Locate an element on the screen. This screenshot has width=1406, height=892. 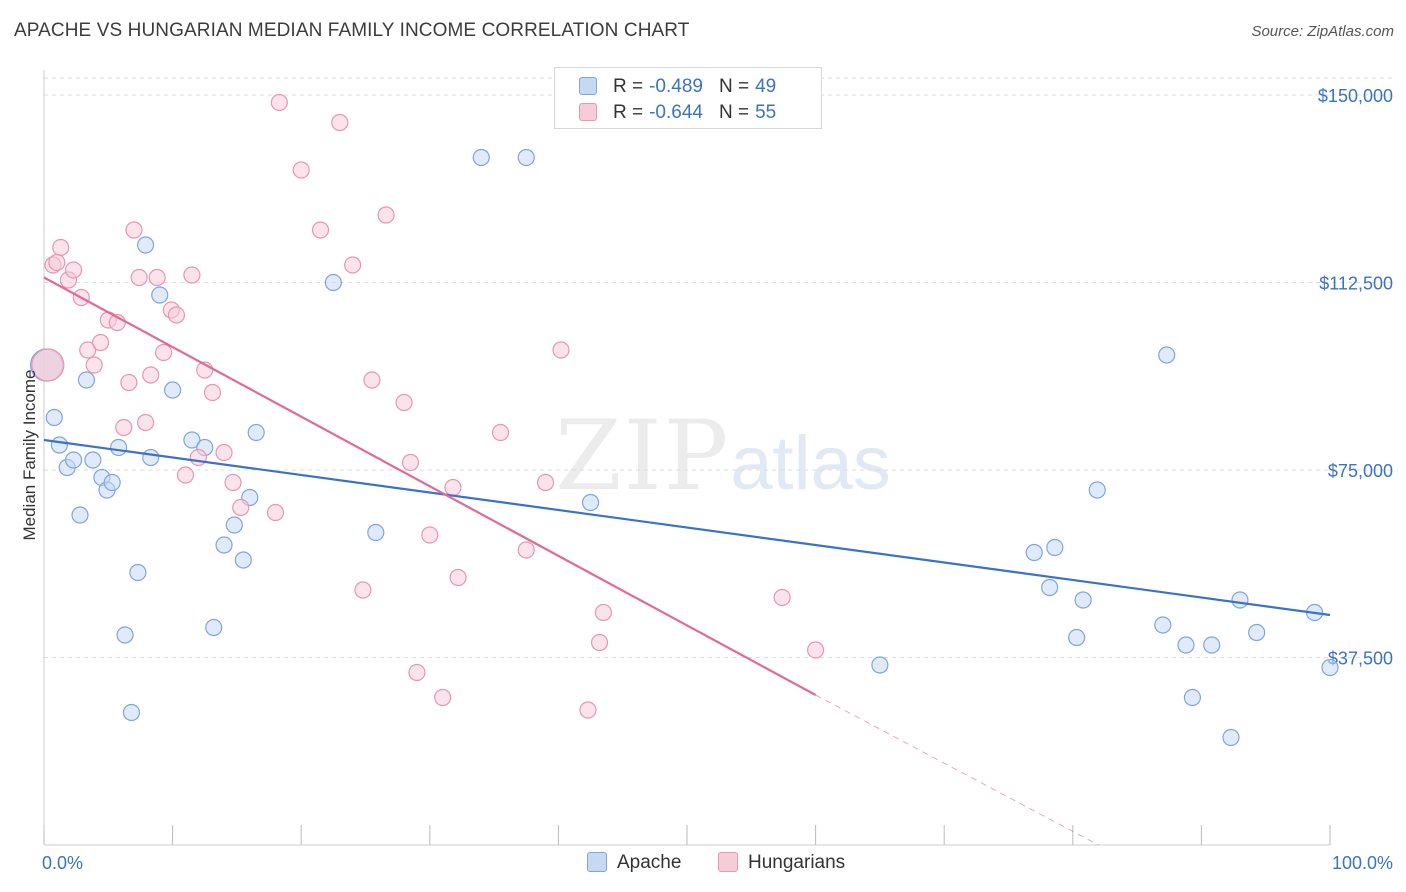
hungarians-trend-extension is located at coordinates (957, 770).